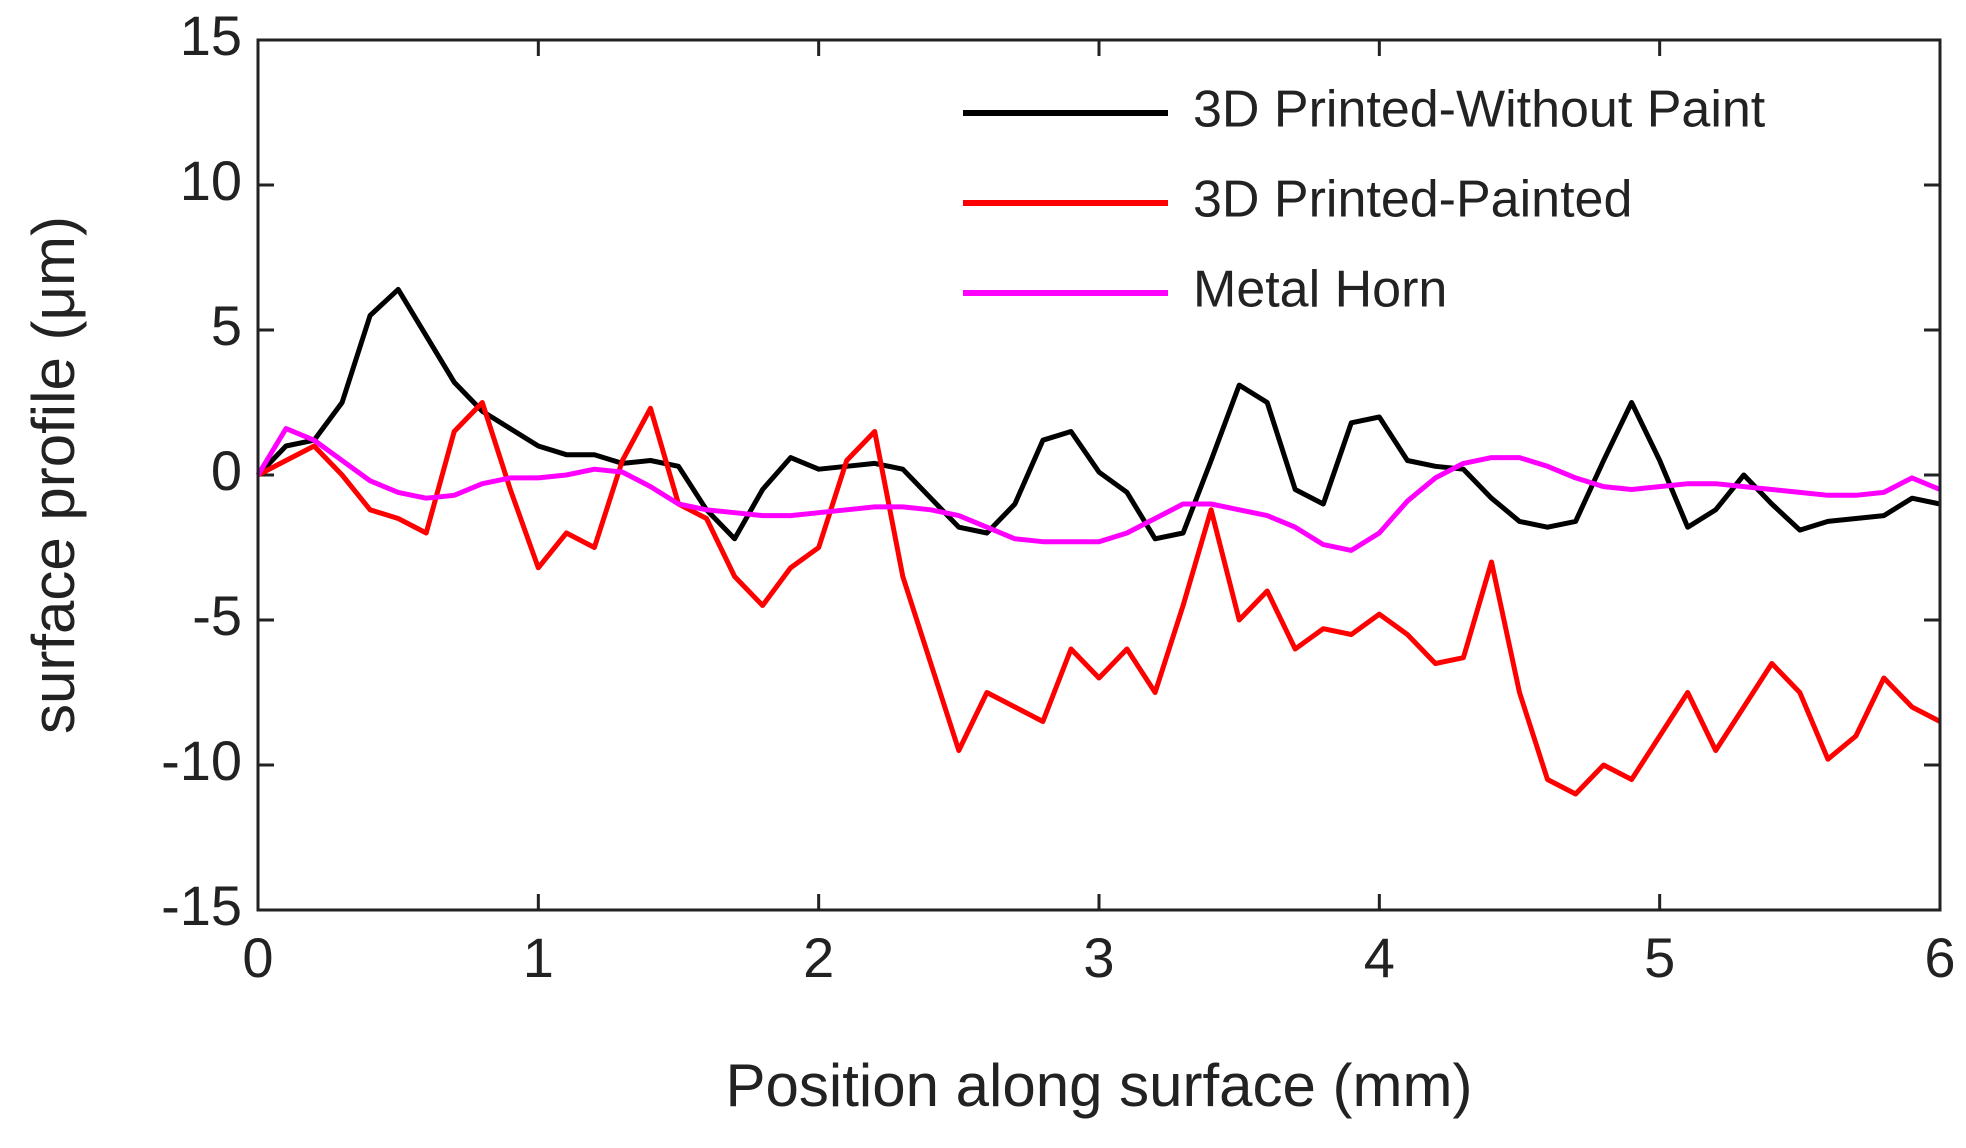  I want to click on y-tick-label: -10, so click(201, 760).